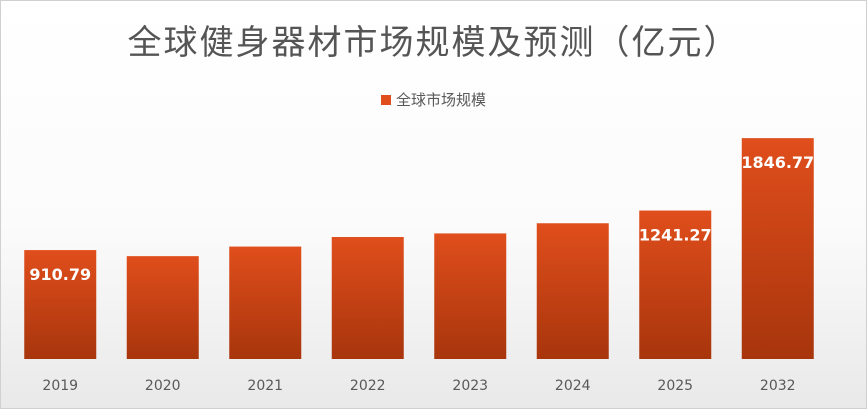  What do you see at coordinates (778, 386) in the screenshot?
I see `x-tick-2032: 2032` at bounding box center [778, 386].